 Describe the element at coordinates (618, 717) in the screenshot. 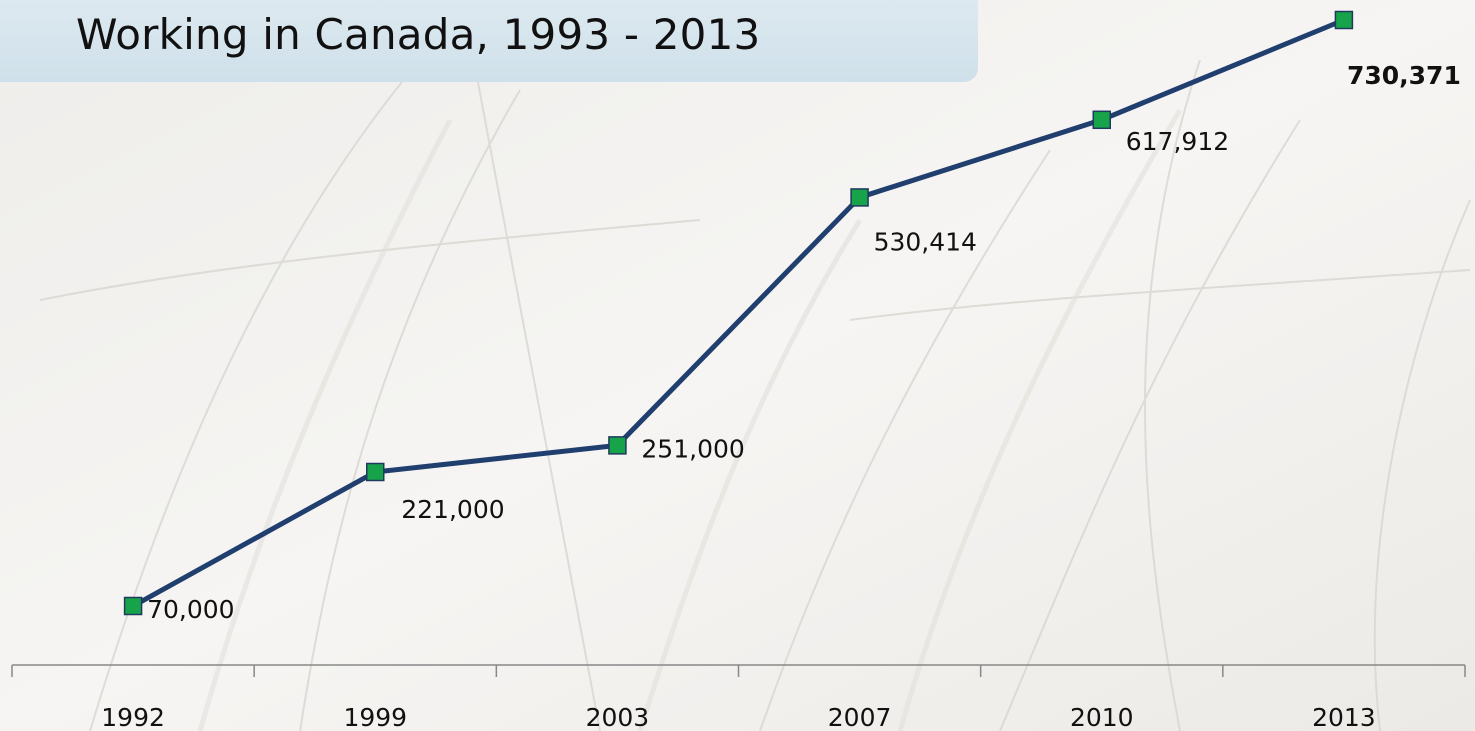

I see `x-tick-label-2003: 2003` at that location.